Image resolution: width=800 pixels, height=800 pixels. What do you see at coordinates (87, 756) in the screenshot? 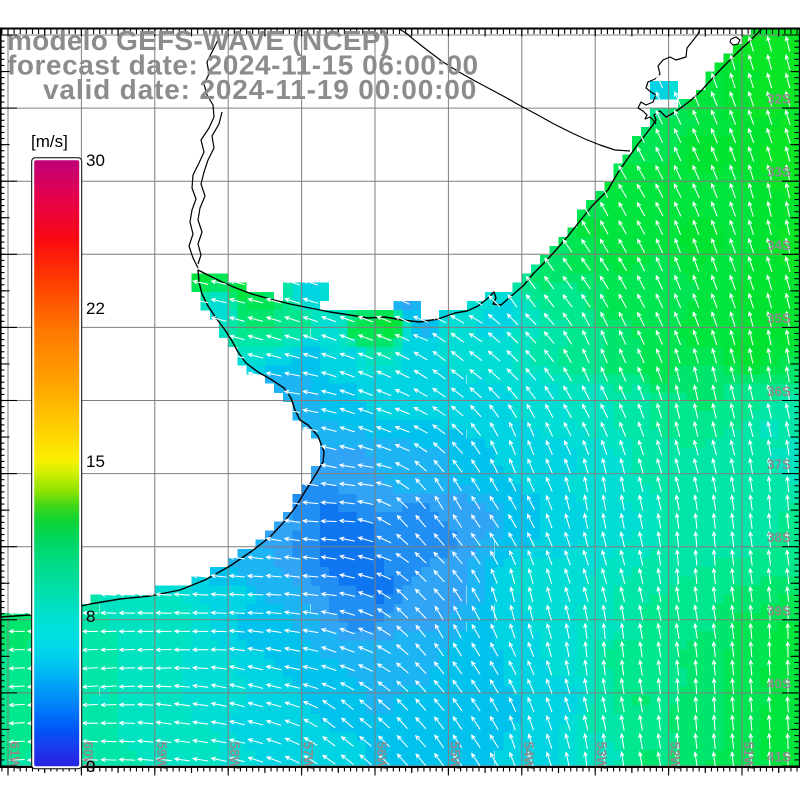
I see `svg-text: 60W` at bounding box center [87, 756].